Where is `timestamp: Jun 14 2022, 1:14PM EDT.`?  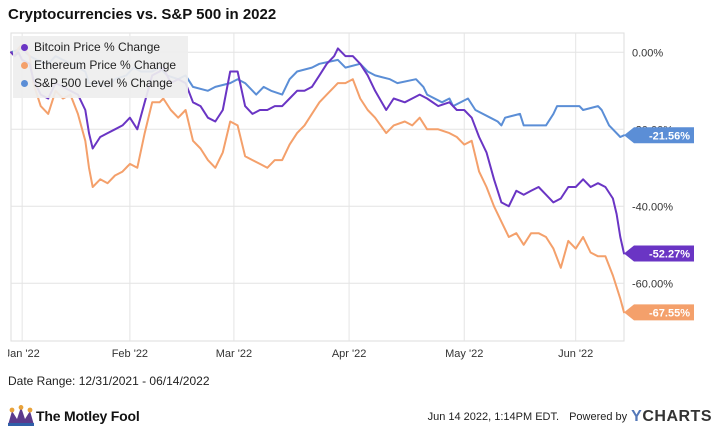
timestamp: Jun 14 2022, 1:14PM EDT. is located at coordinates (493, 417).